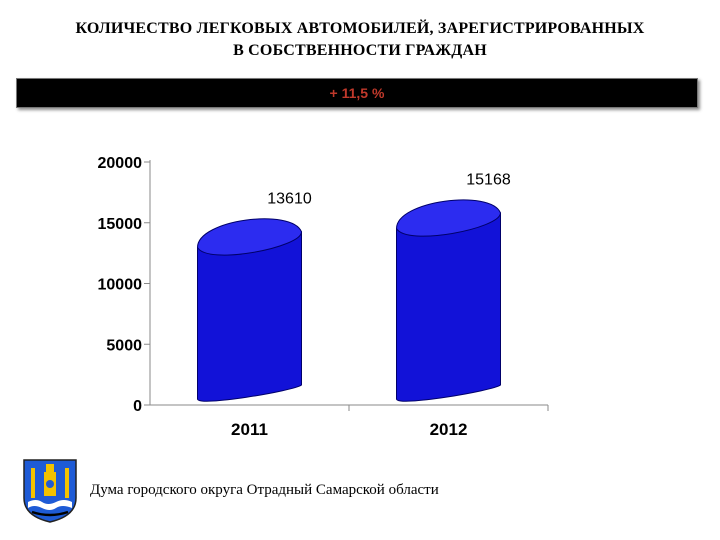 This screenshot has width=720, height=540. Describe the element at coordinates (120, 224) in the screenshot. I see `y-tick-label: 15000` at that location.